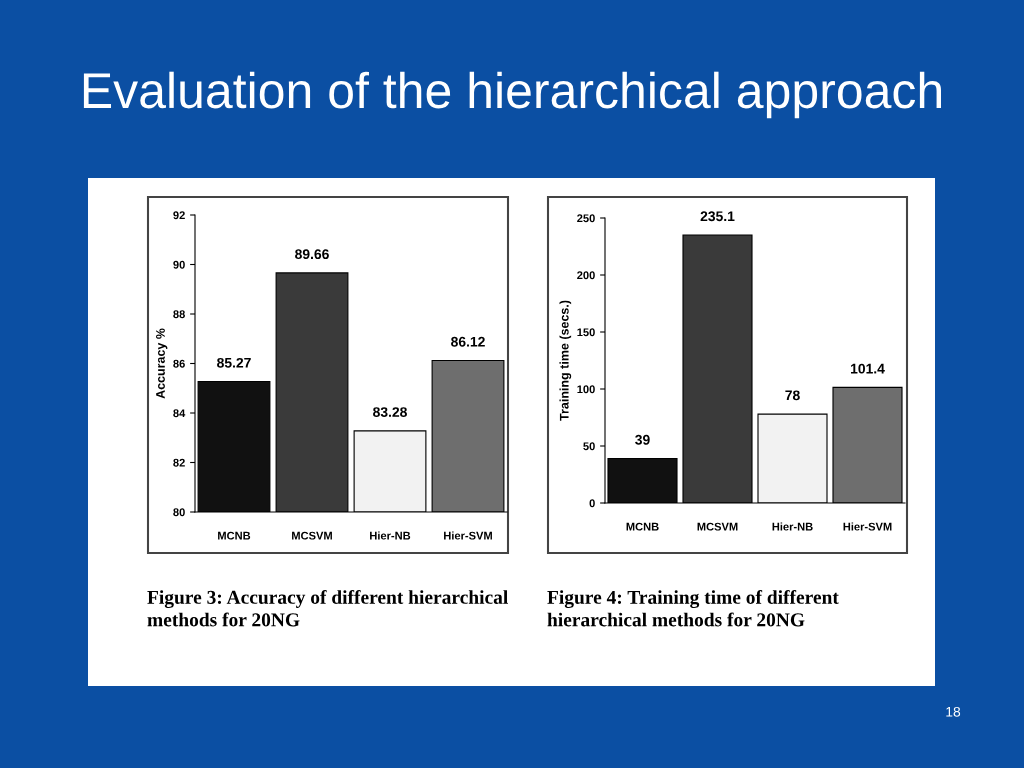 This screenshot has width=1024, height=768. Describe the element at coordinates (693, 608) in the screenshot. I see `caption: Figure 4: Training time of different hierarchical methods for 20NG` at that location.